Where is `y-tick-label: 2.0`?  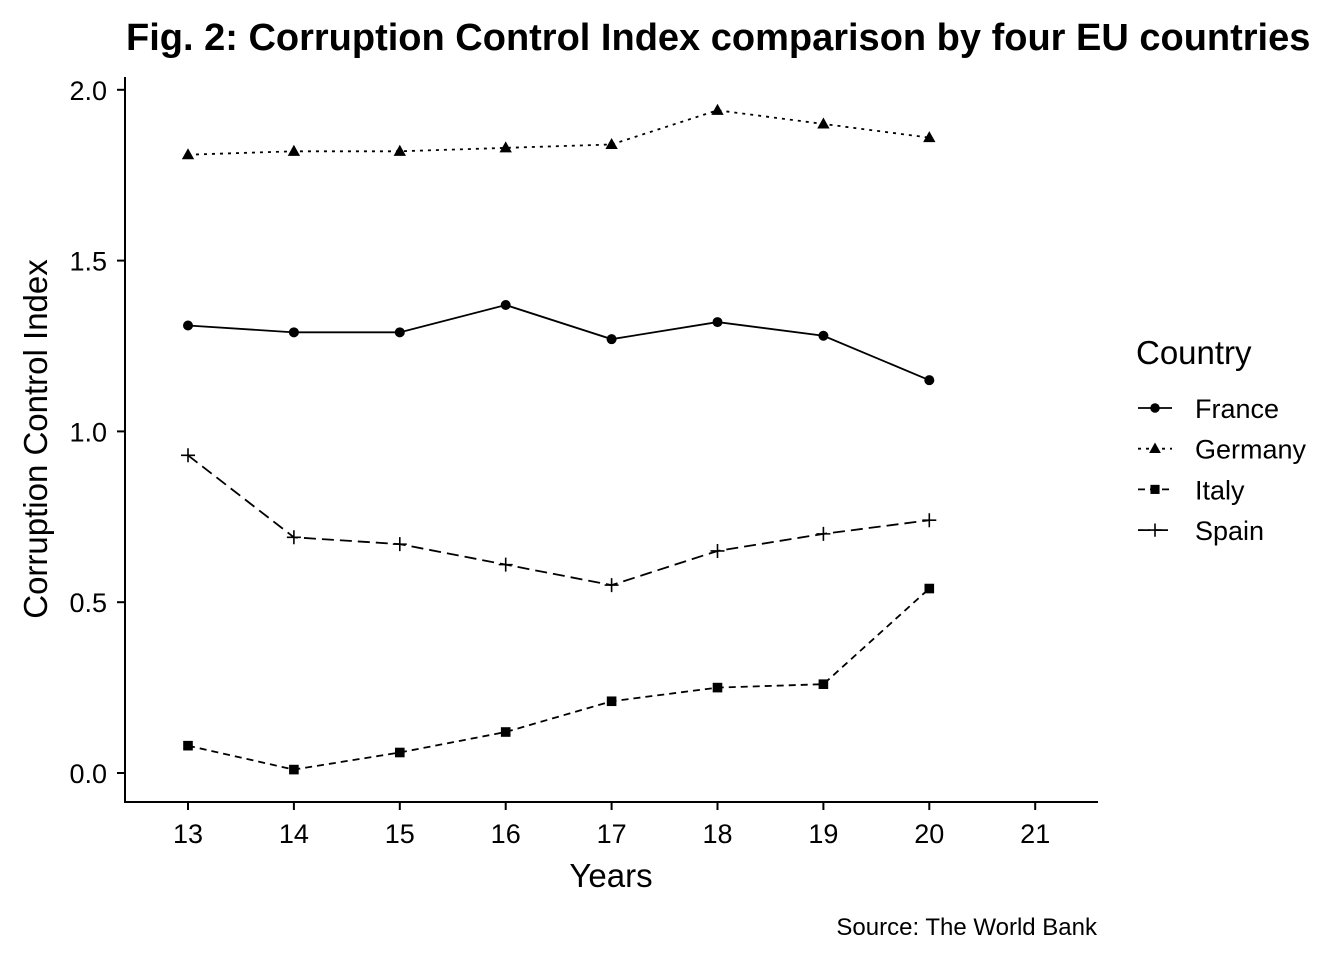 y-tick-label: 2.0 is located at coordinates (88, 91).